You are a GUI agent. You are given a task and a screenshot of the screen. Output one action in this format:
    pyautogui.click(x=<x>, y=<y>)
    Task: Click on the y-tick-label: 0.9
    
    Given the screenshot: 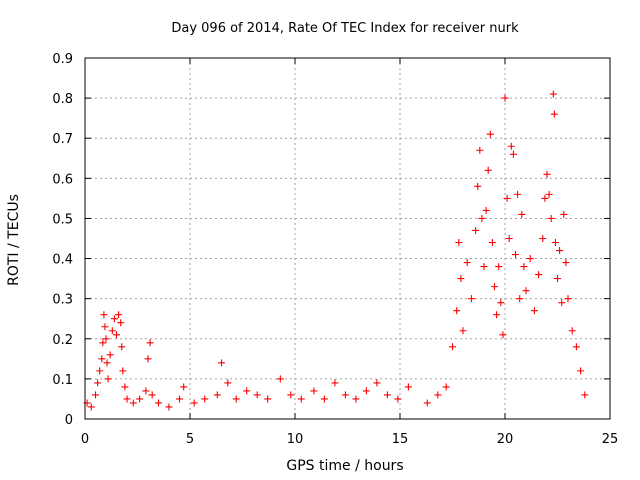 What is the action you would take?
    pyautogui.click(x=62, y=59)
    